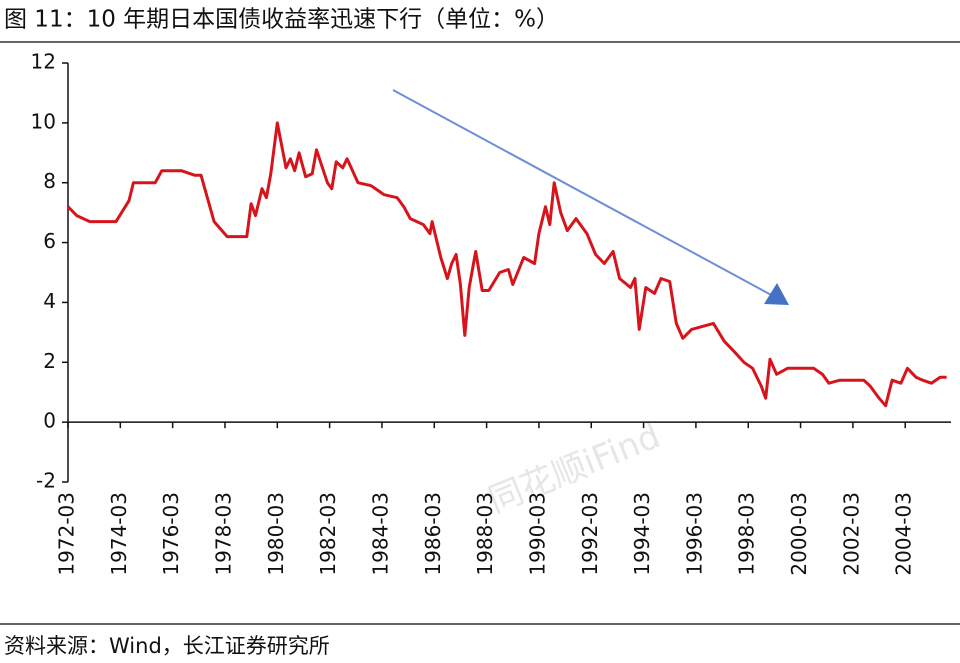 This screenshot has height=663, width=960. Describe the element at coordinates (49, 181) in the screenshot. I see `y-tick-label: 8` at that location.